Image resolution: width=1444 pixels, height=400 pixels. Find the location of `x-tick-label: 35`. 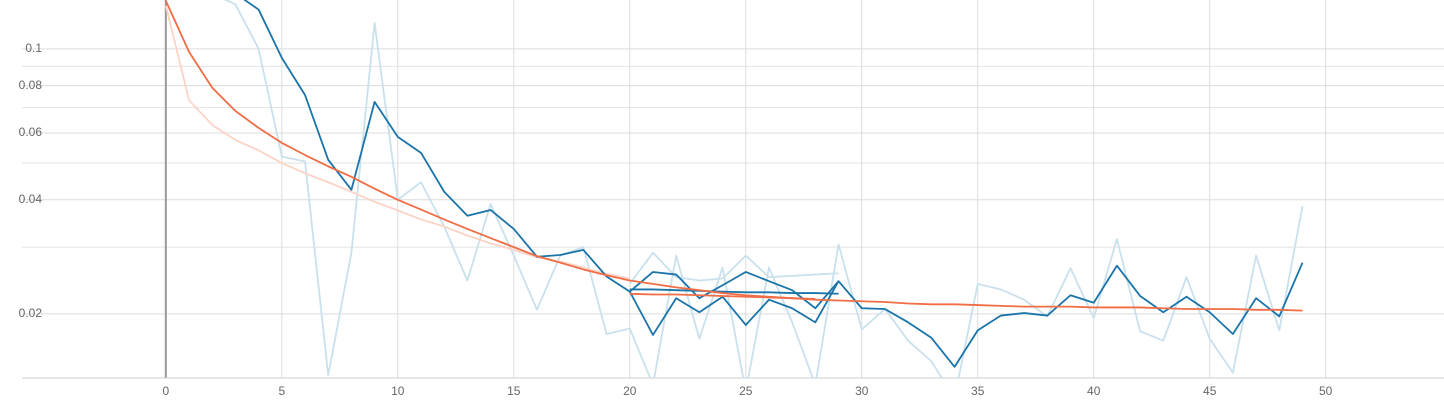

x-tick-label: 35 is located at coordinates (978, 391).